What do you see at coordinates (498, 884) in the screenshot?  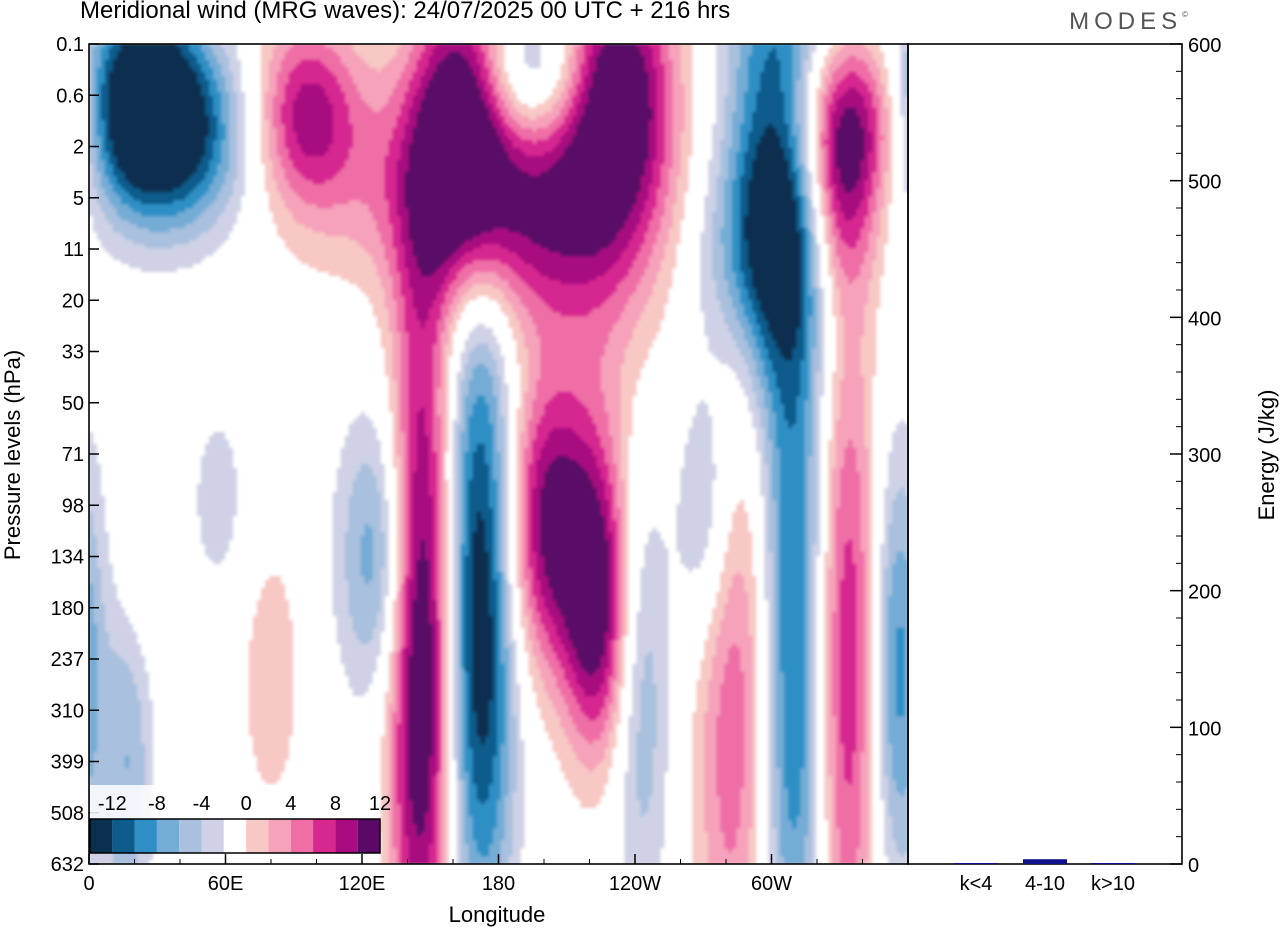 I see `x-tick-label: 180` at bounding box center [498, 884].